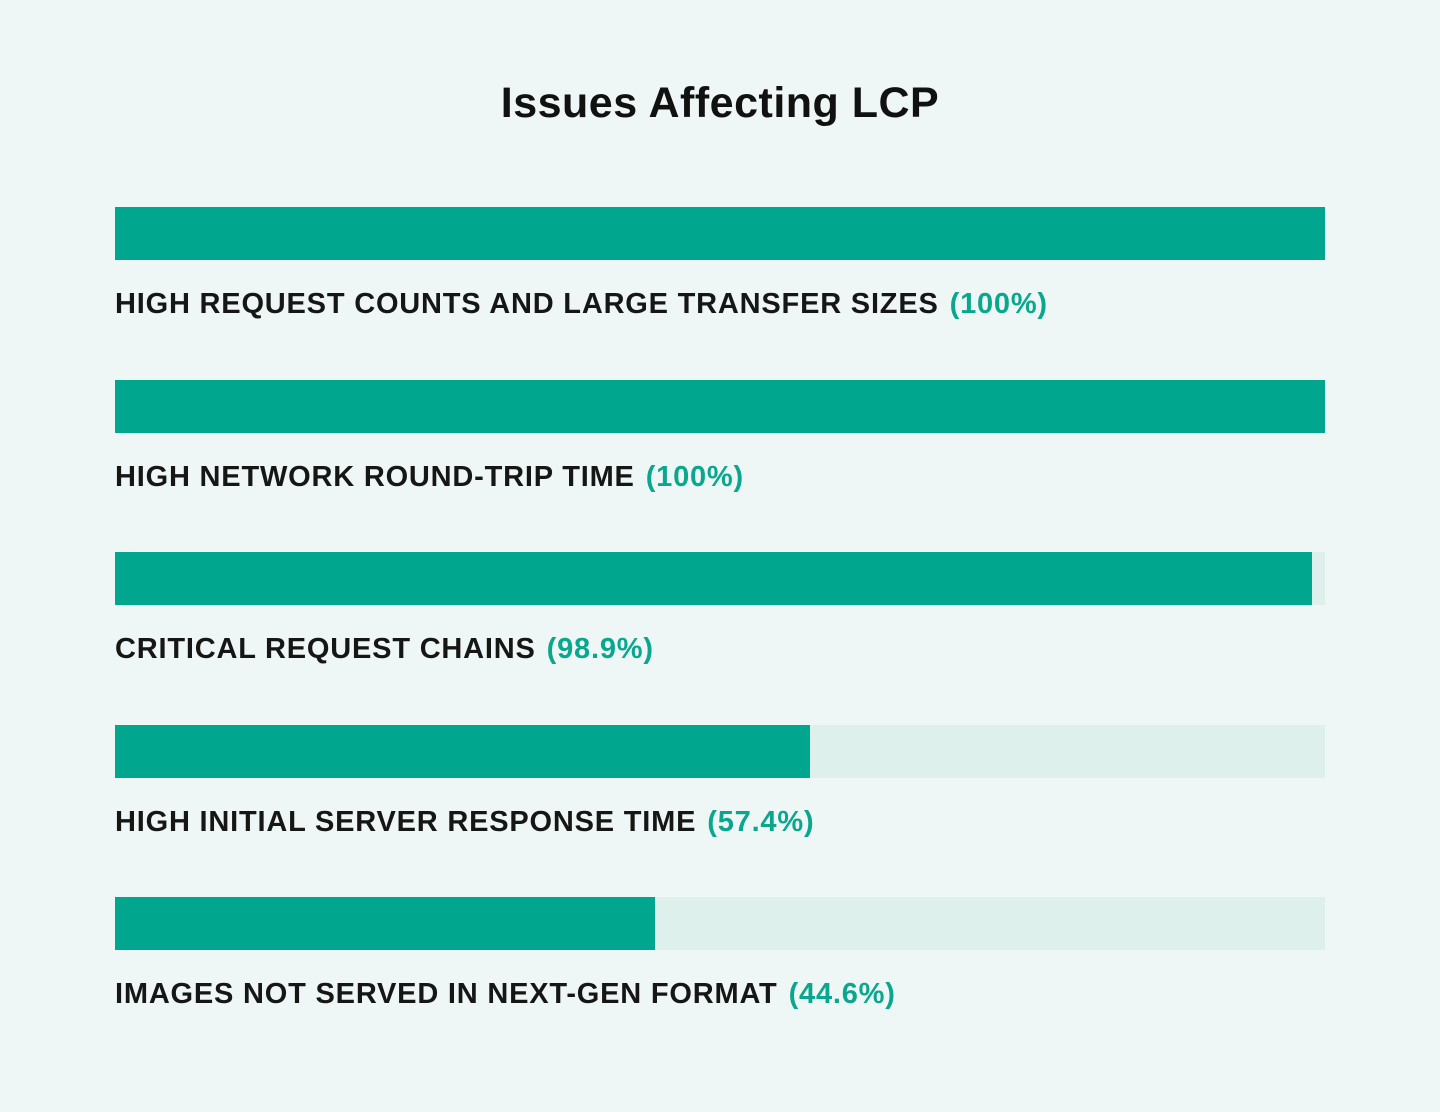 This screenshot has width=1440, height=1112. I want to click on bar-percent-value: (44.6%), so click(842, 994).